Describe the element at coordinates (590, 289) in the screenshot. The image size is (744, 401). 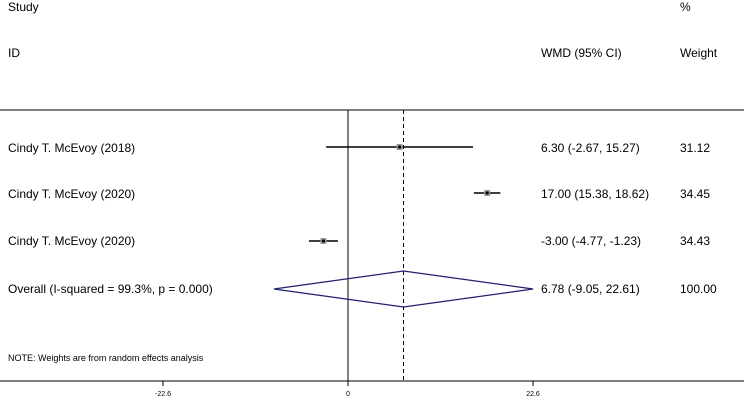
I see `overall-ci: 6.78 (-9.05, 22.61)` at that location.